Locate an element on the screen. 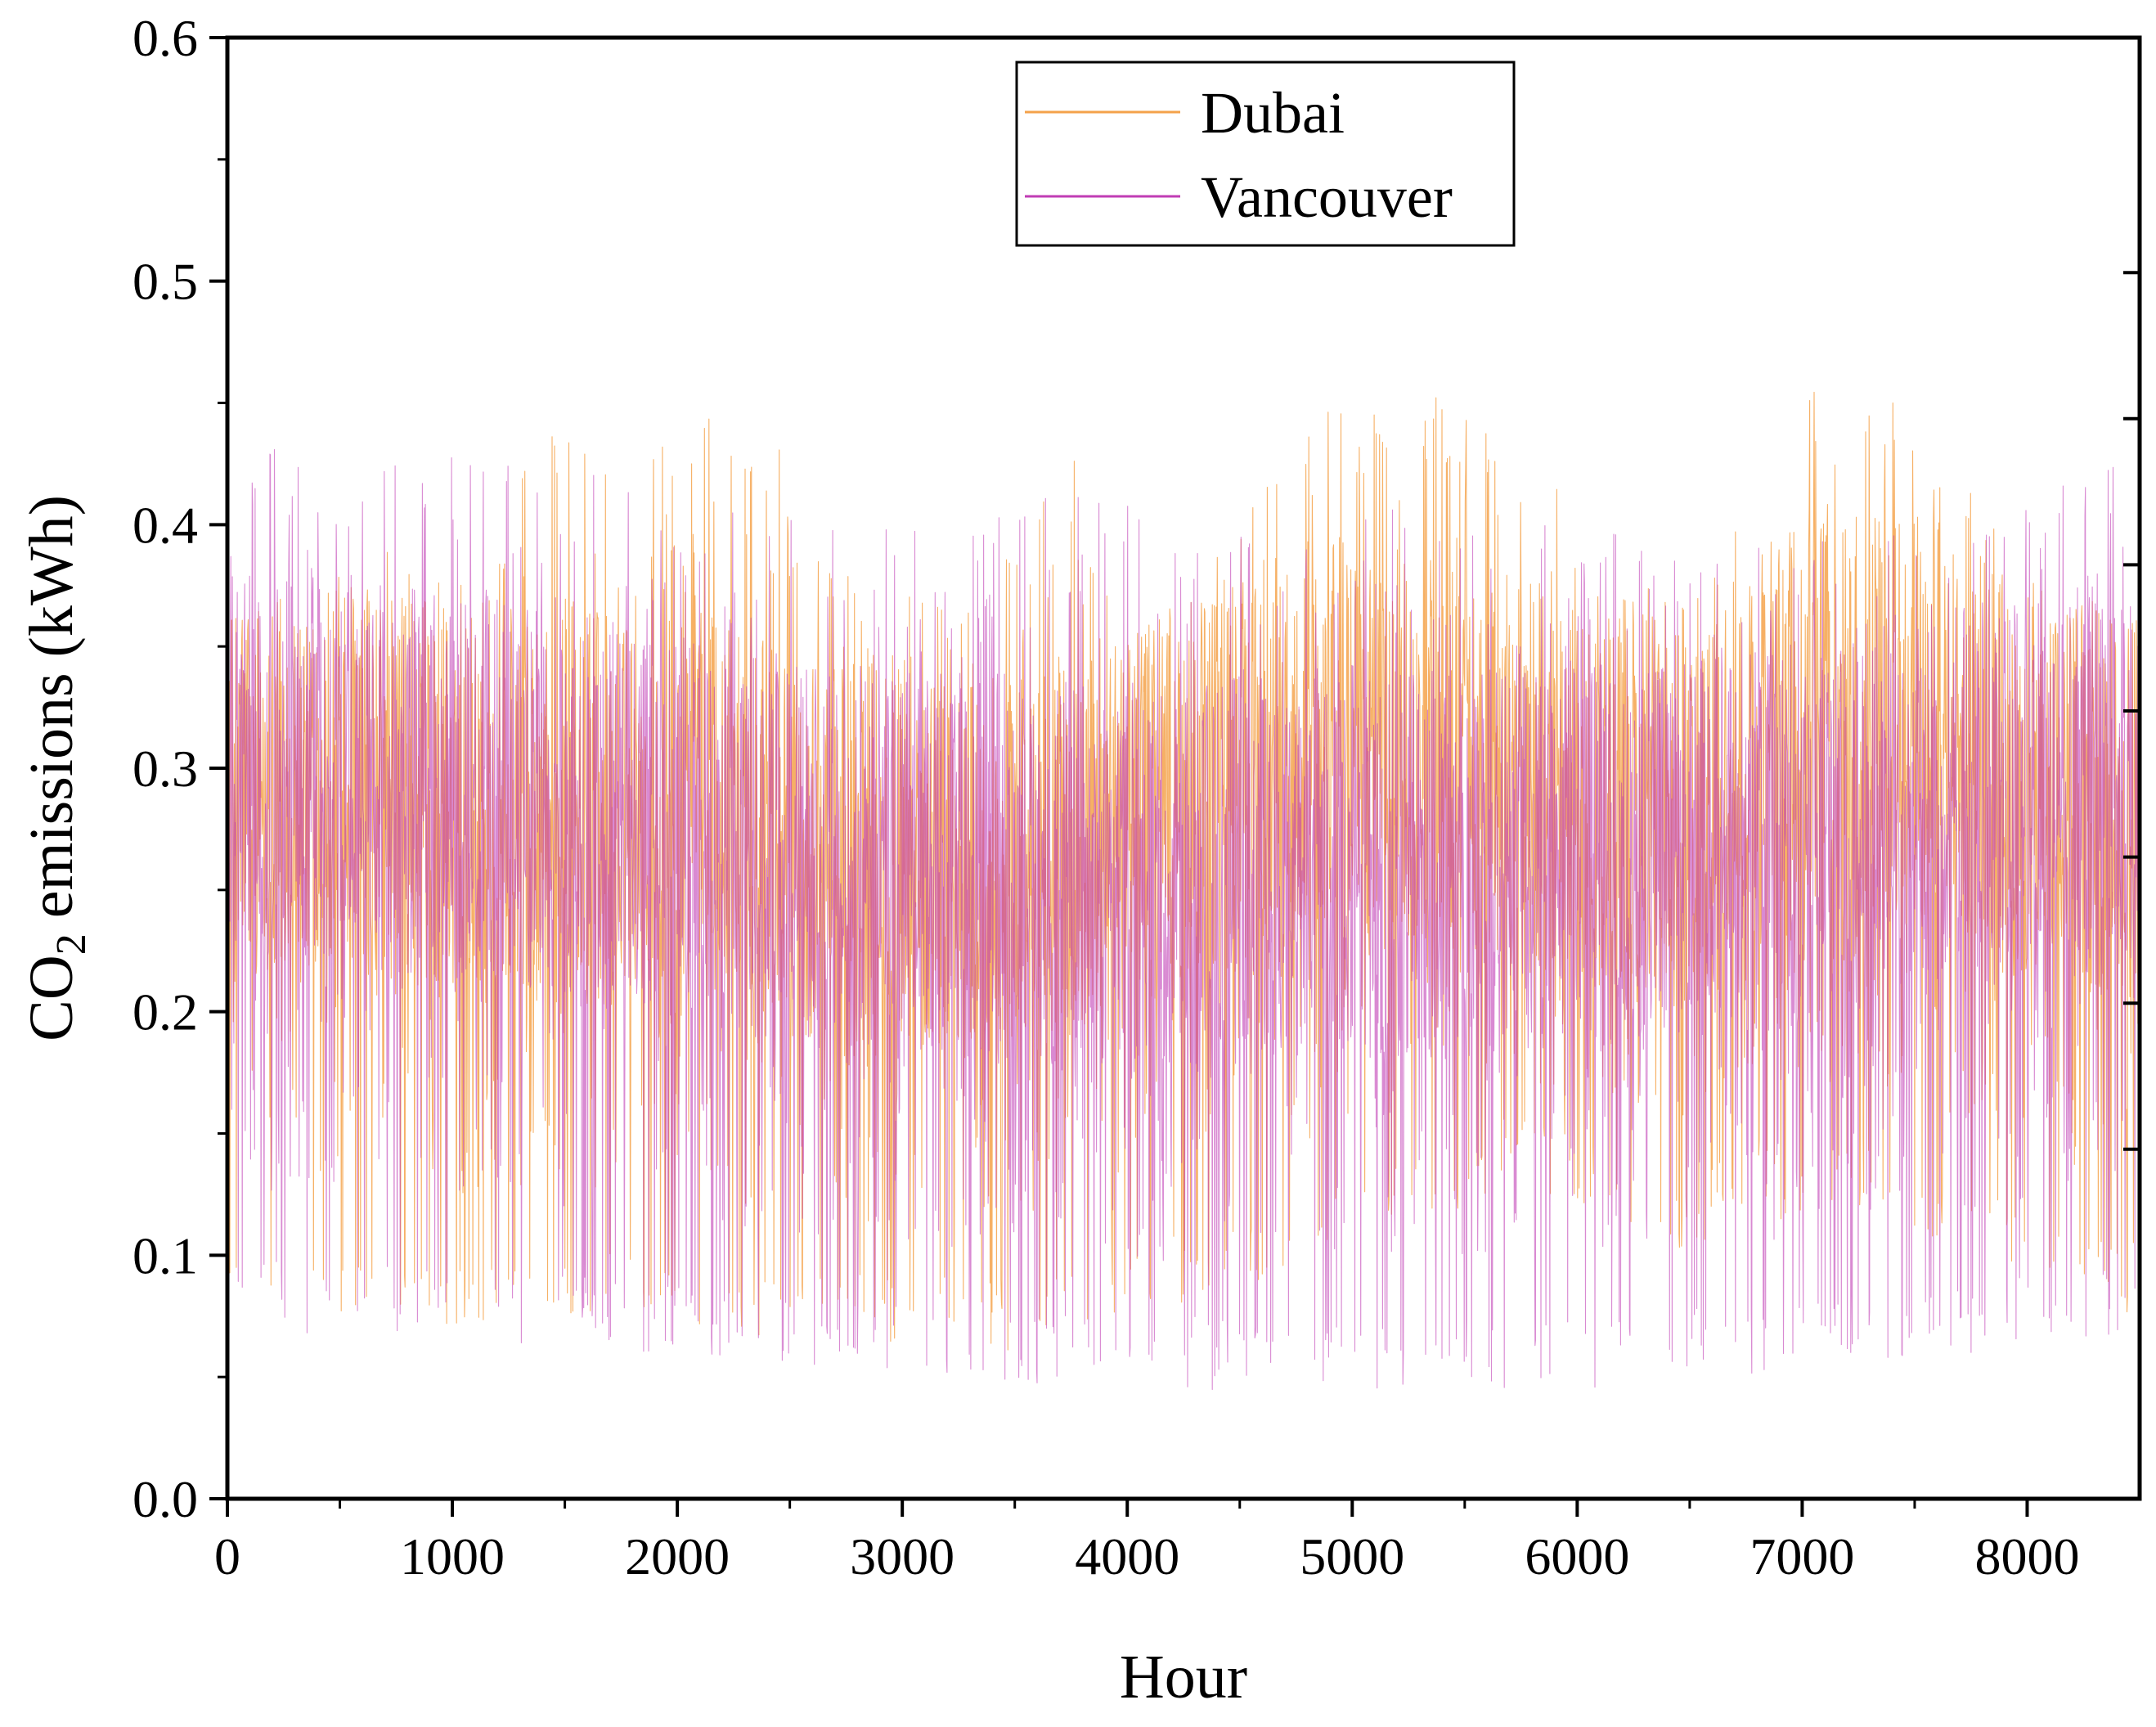 The height and width of the screenshot is (1727, 2156). legend-label-dubai: Dubai is located at coordinates (1273, 113).